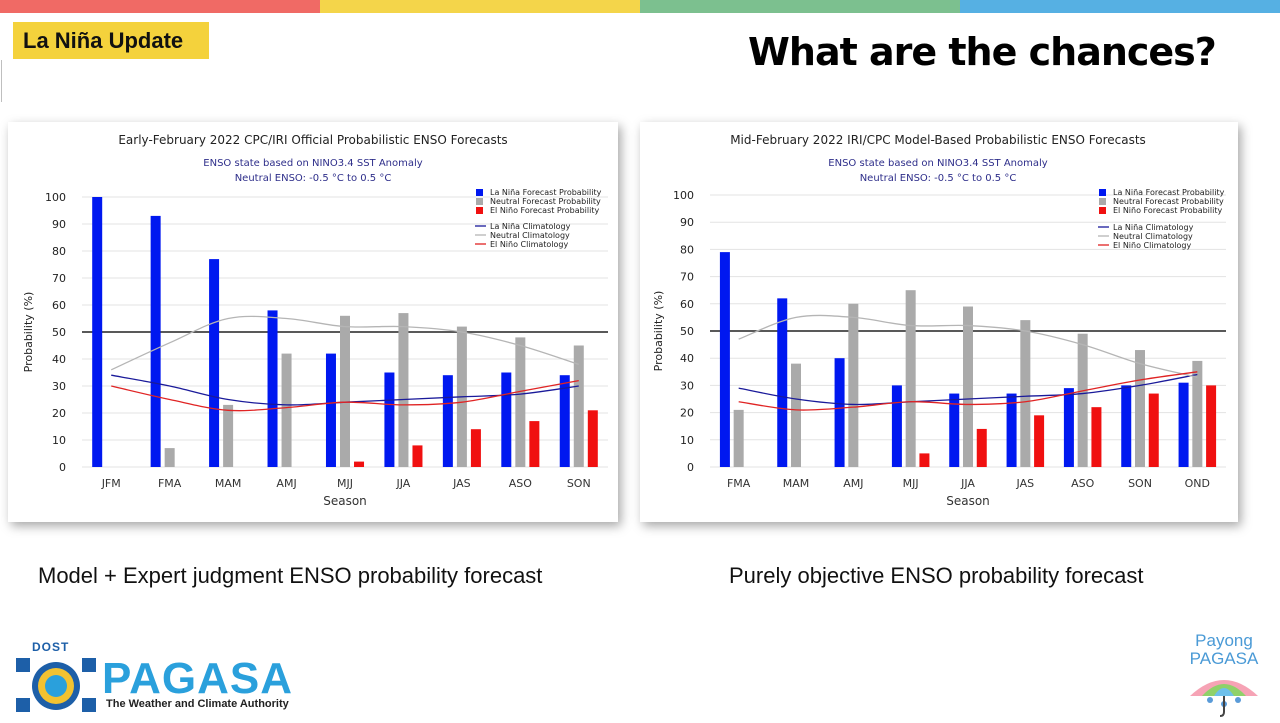 This screenshot has height=723, width=1280. What do you see at coordinates (313, 178) in the screenshot?
I see `chart-subtitle: Neutral ENSO: -0.5 °C to 0.5 °C` at bounding box center [313, 178].